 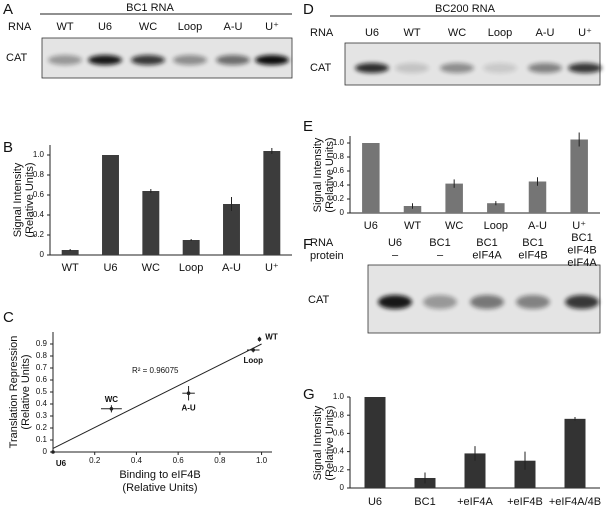 I want to click on point-label: U6, so click(x=61, y=463).